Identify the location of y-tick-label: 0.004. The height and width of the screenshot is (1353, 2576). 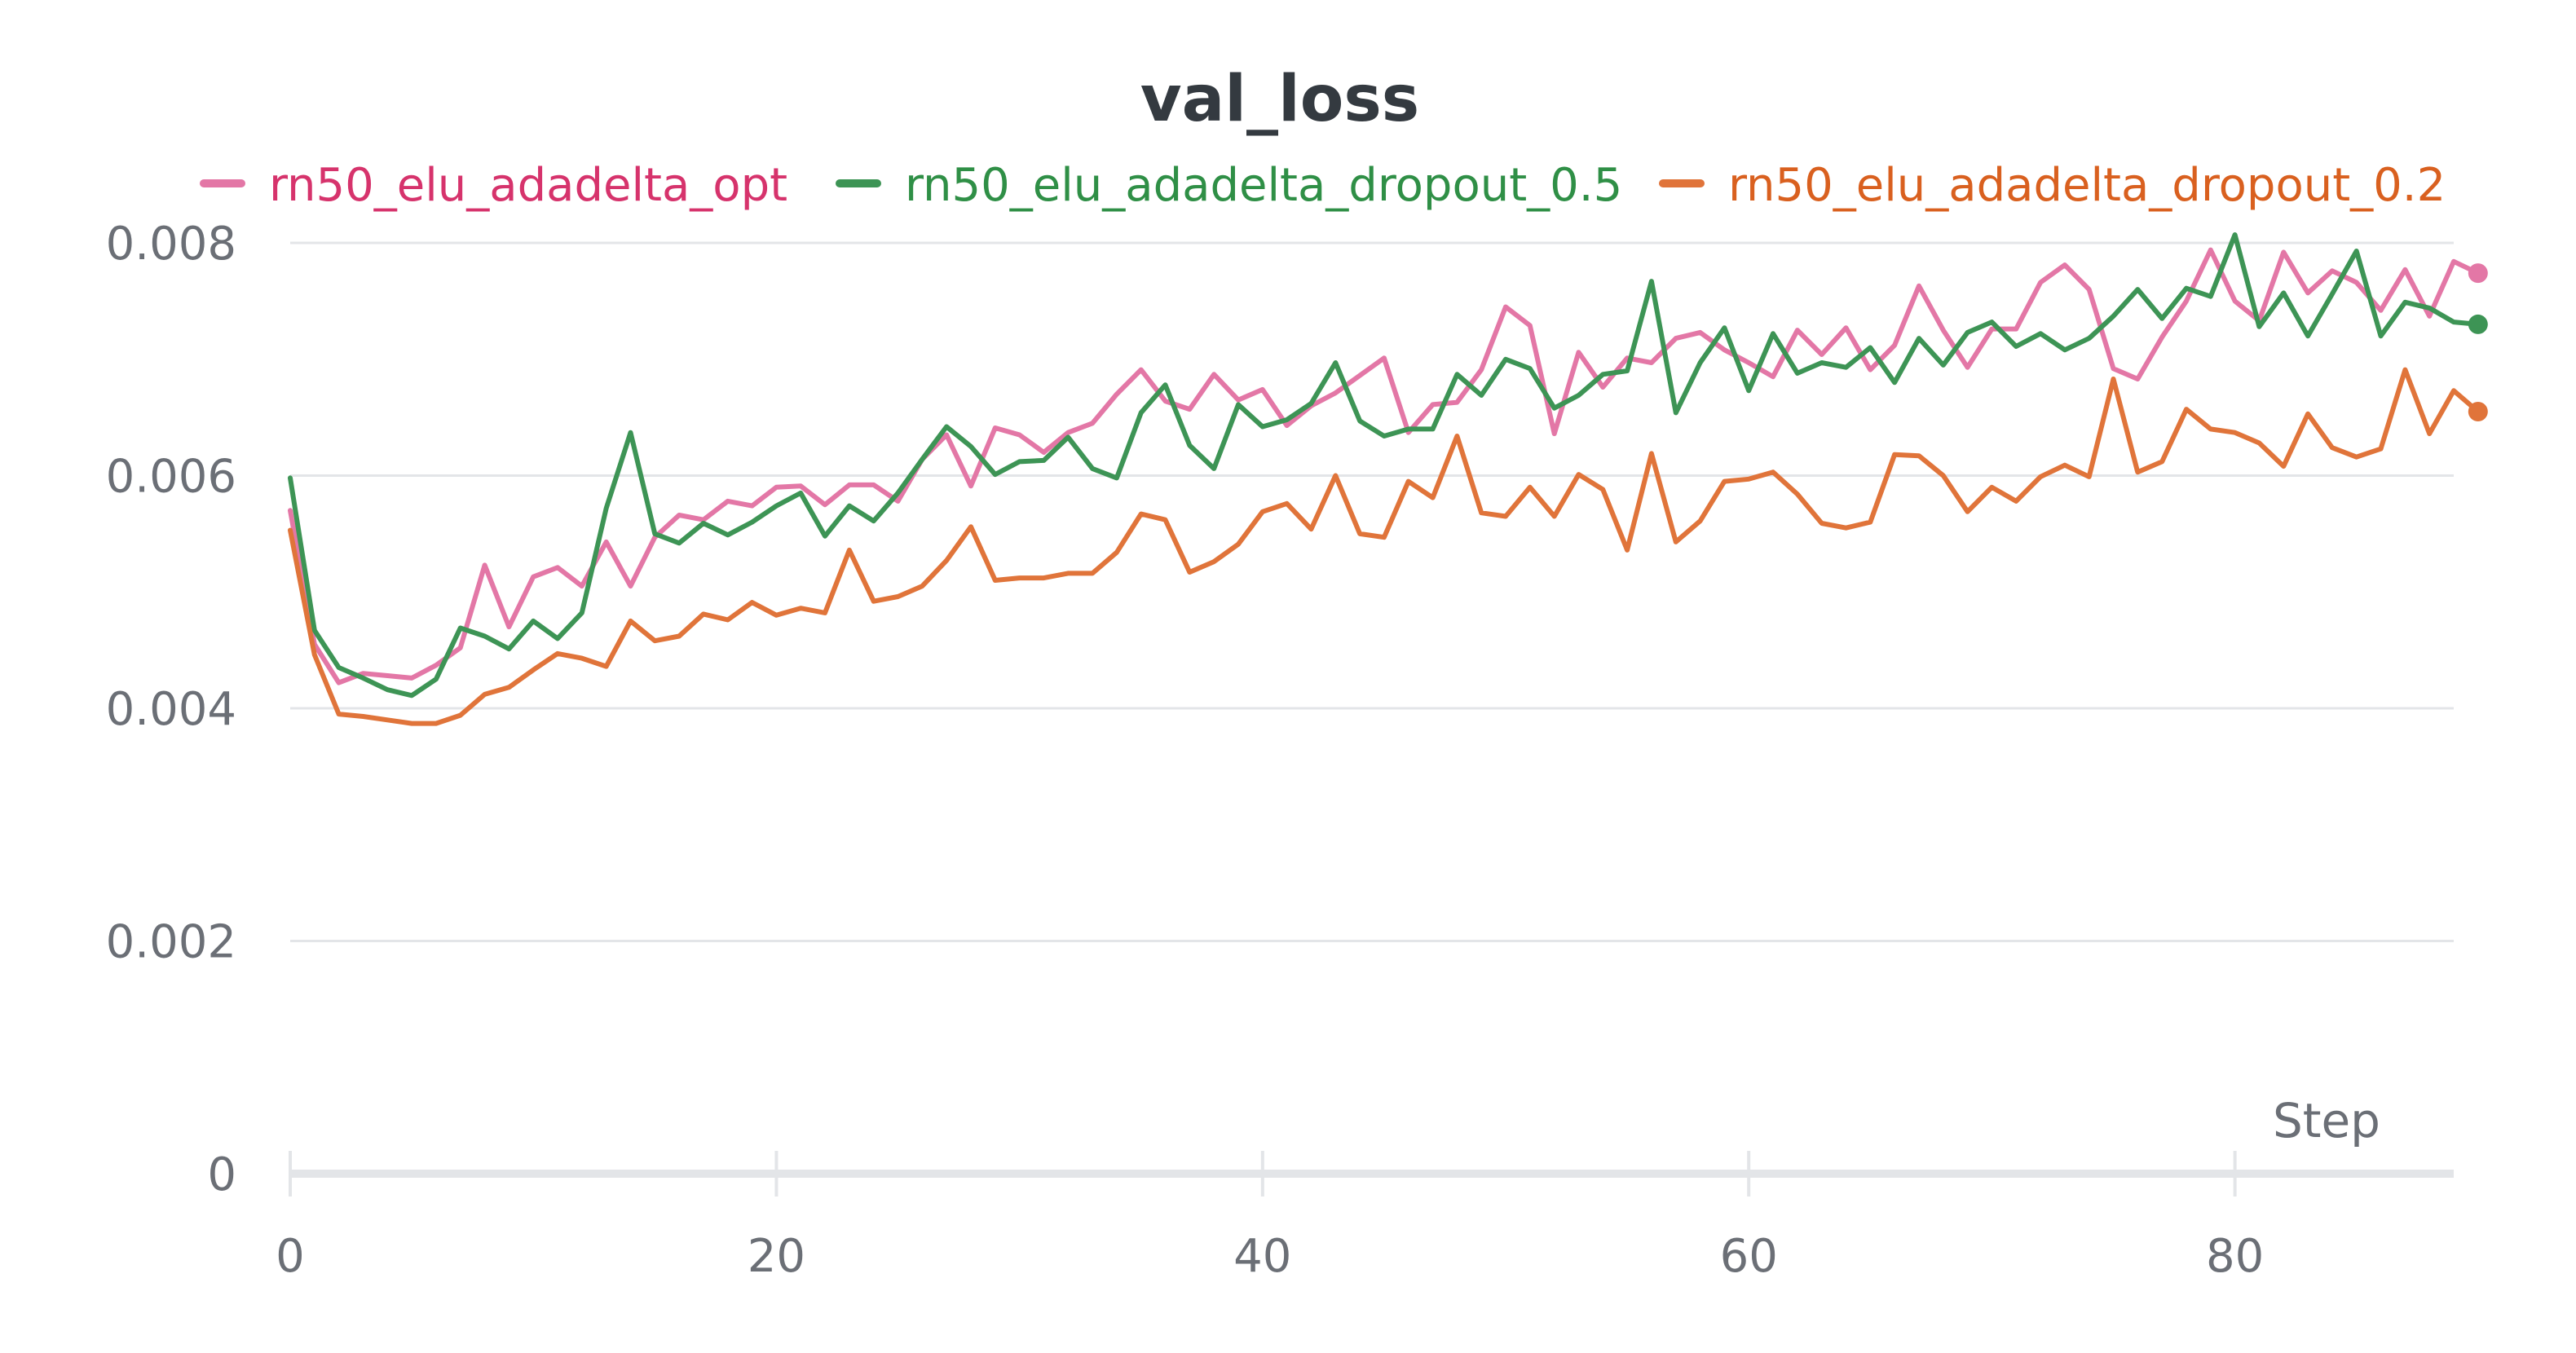
(171, 709).